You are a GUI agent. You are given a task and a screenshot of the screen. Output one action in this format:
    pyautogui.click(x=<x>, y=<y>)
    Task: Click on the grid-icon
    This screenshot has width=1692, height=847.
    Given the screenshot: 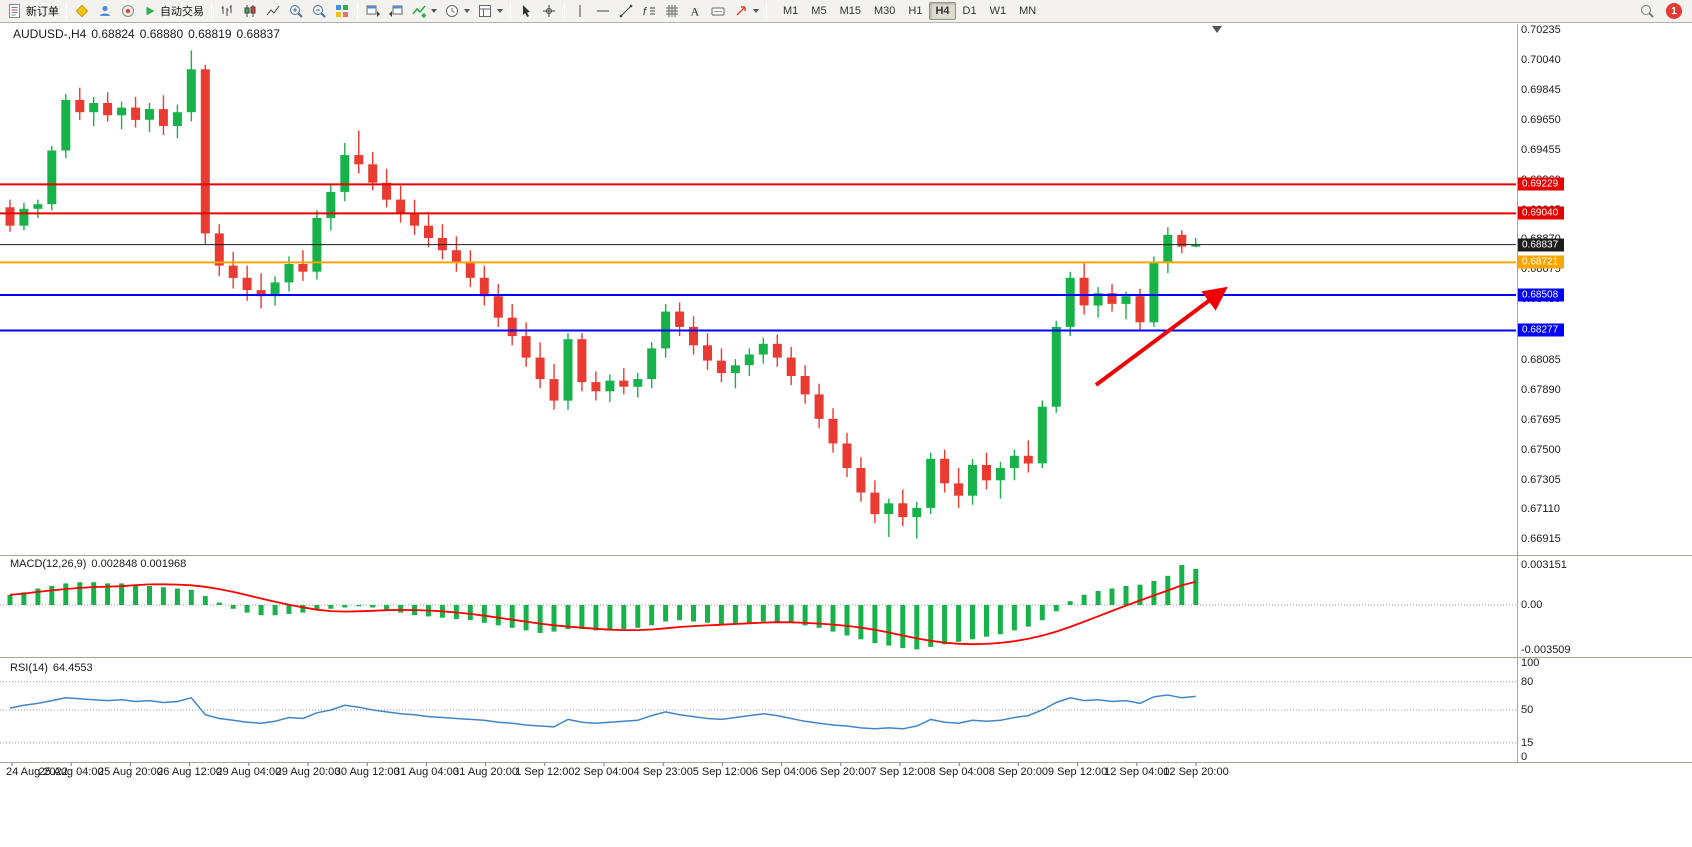 What is the action you would take?
    pyautogui.click(x=672, y=11)
    